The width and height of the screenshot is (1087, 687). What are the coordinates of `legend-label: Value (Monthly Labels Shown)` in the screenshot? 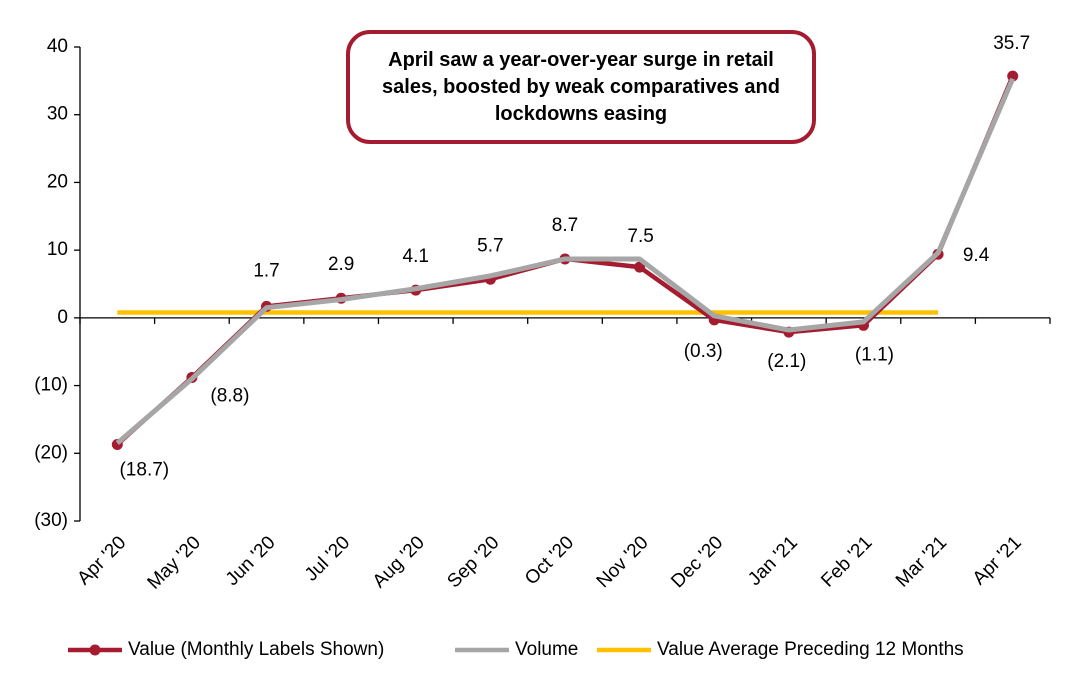 It's located at (256, 649).